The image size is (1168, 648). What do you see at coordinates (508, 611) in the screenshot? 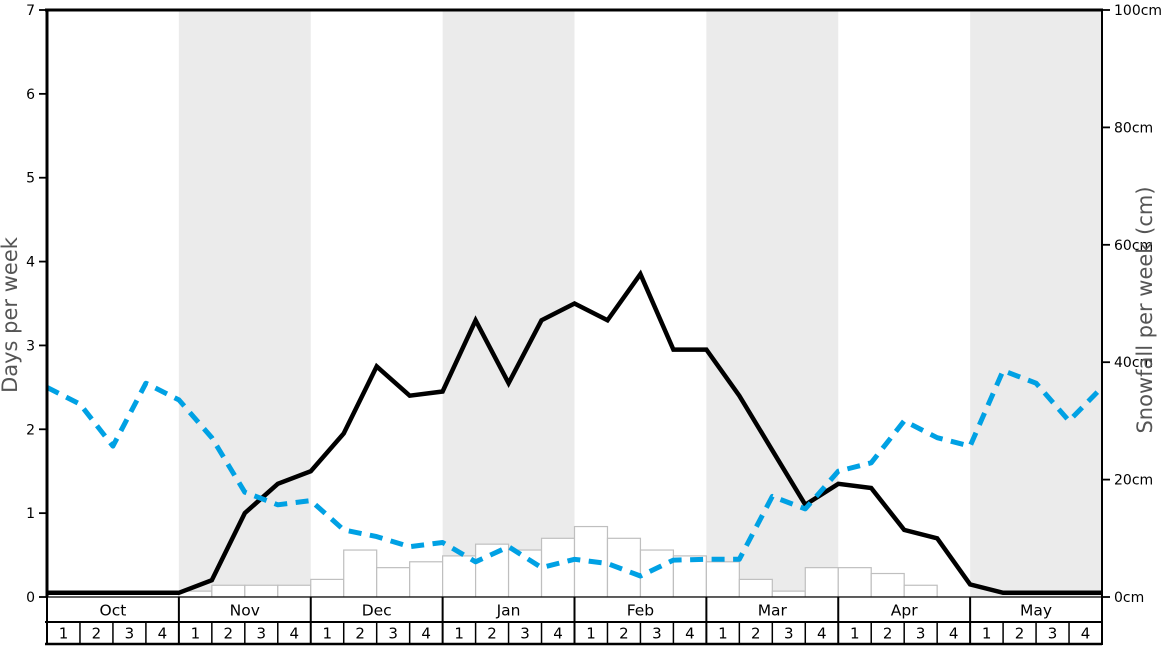
I see `month-label-jan: Jan` at bounding box center [508, 611].